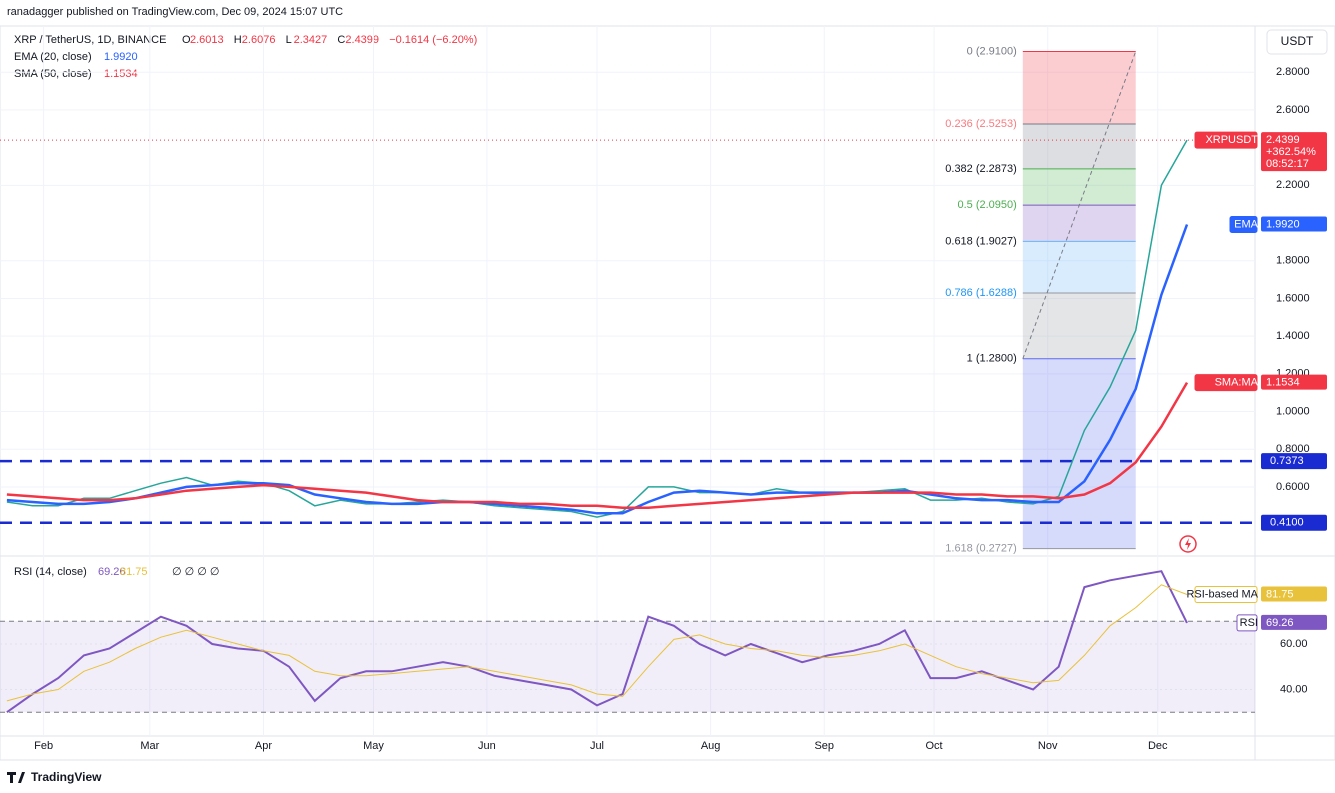 This screenshot has height=793, width=1335. What do you see at coordinates (1291, 152) in the screenshot?
I see `series-value: +362.54%` at bounding box center [1291, 152].